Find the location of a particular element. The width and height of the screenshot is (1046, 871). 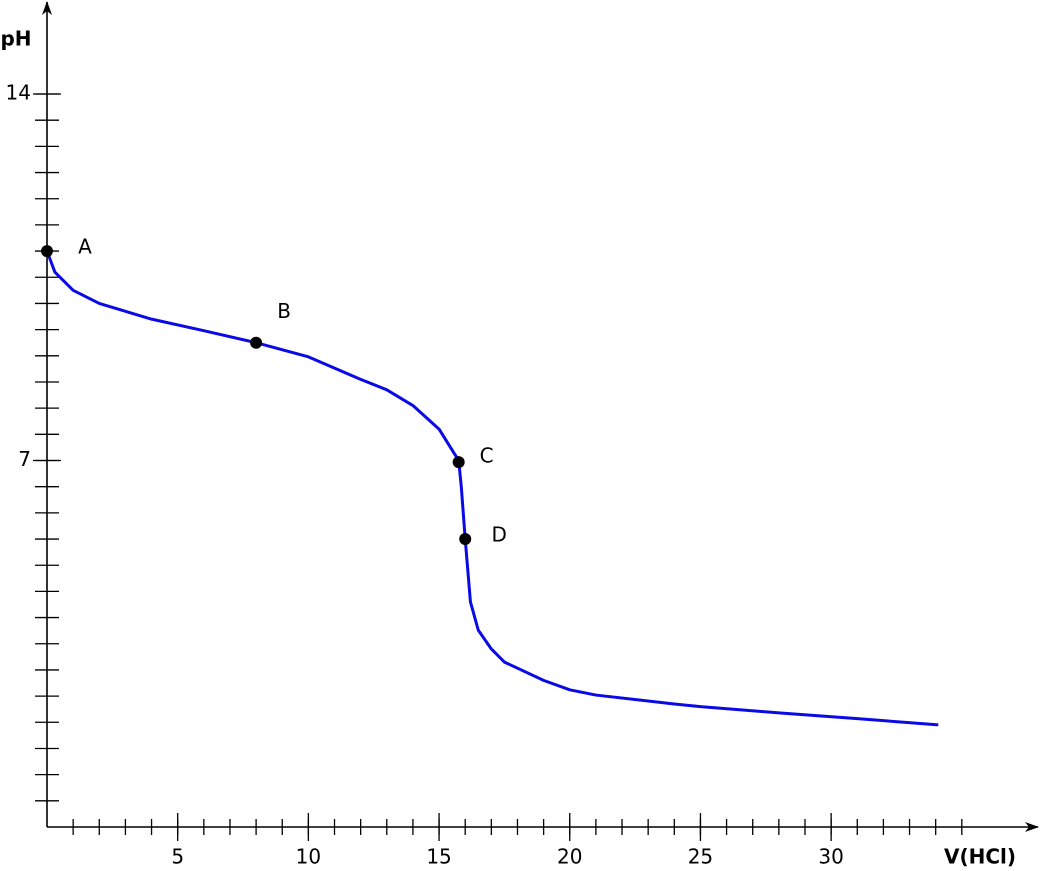

point-label: D is located at coordinates (498, 535).